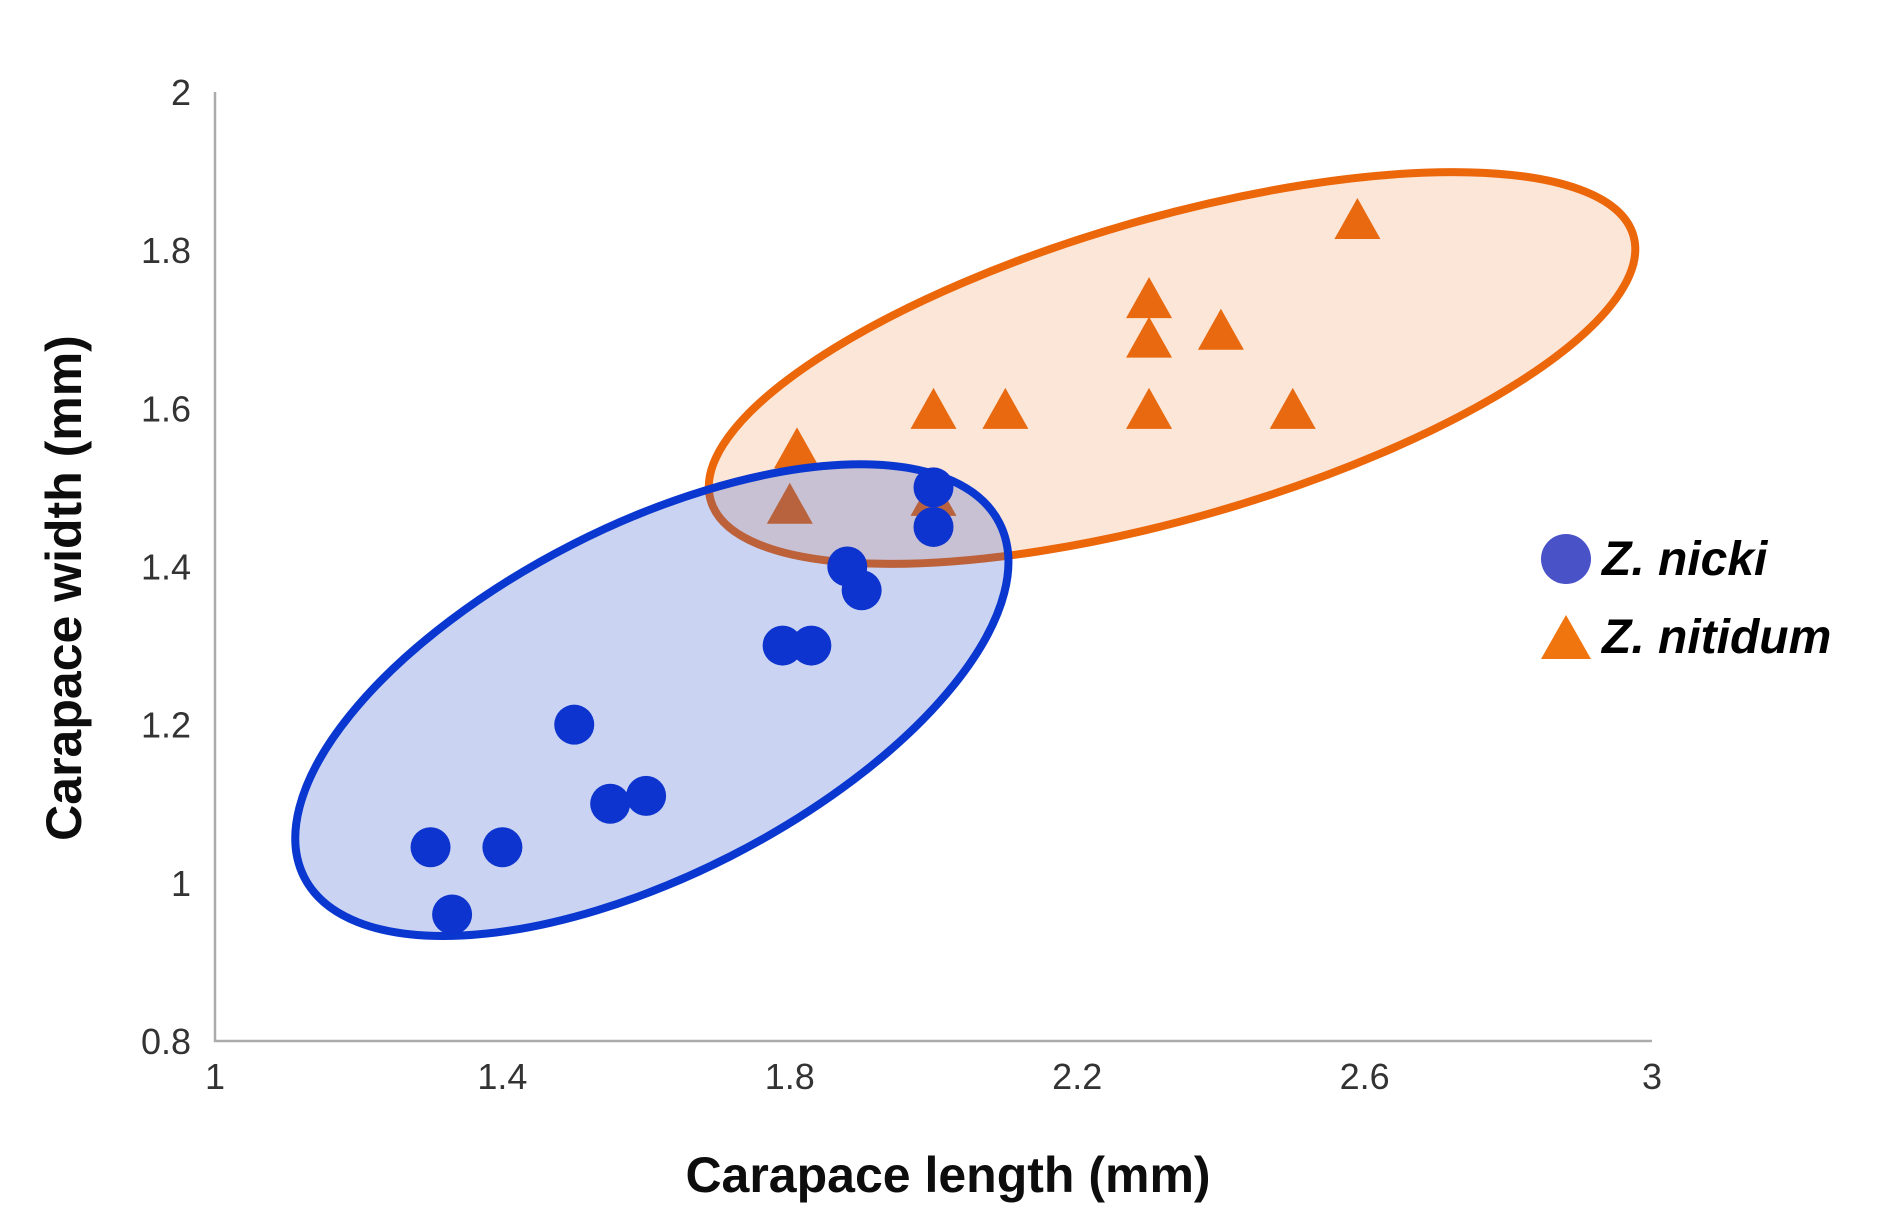 This screenshot has width=1893, height=1217. What do you see at coordinates (1566, 637) in the screenshot?
I see `triangle-marker-icon` at bounding box center [1566, 637].